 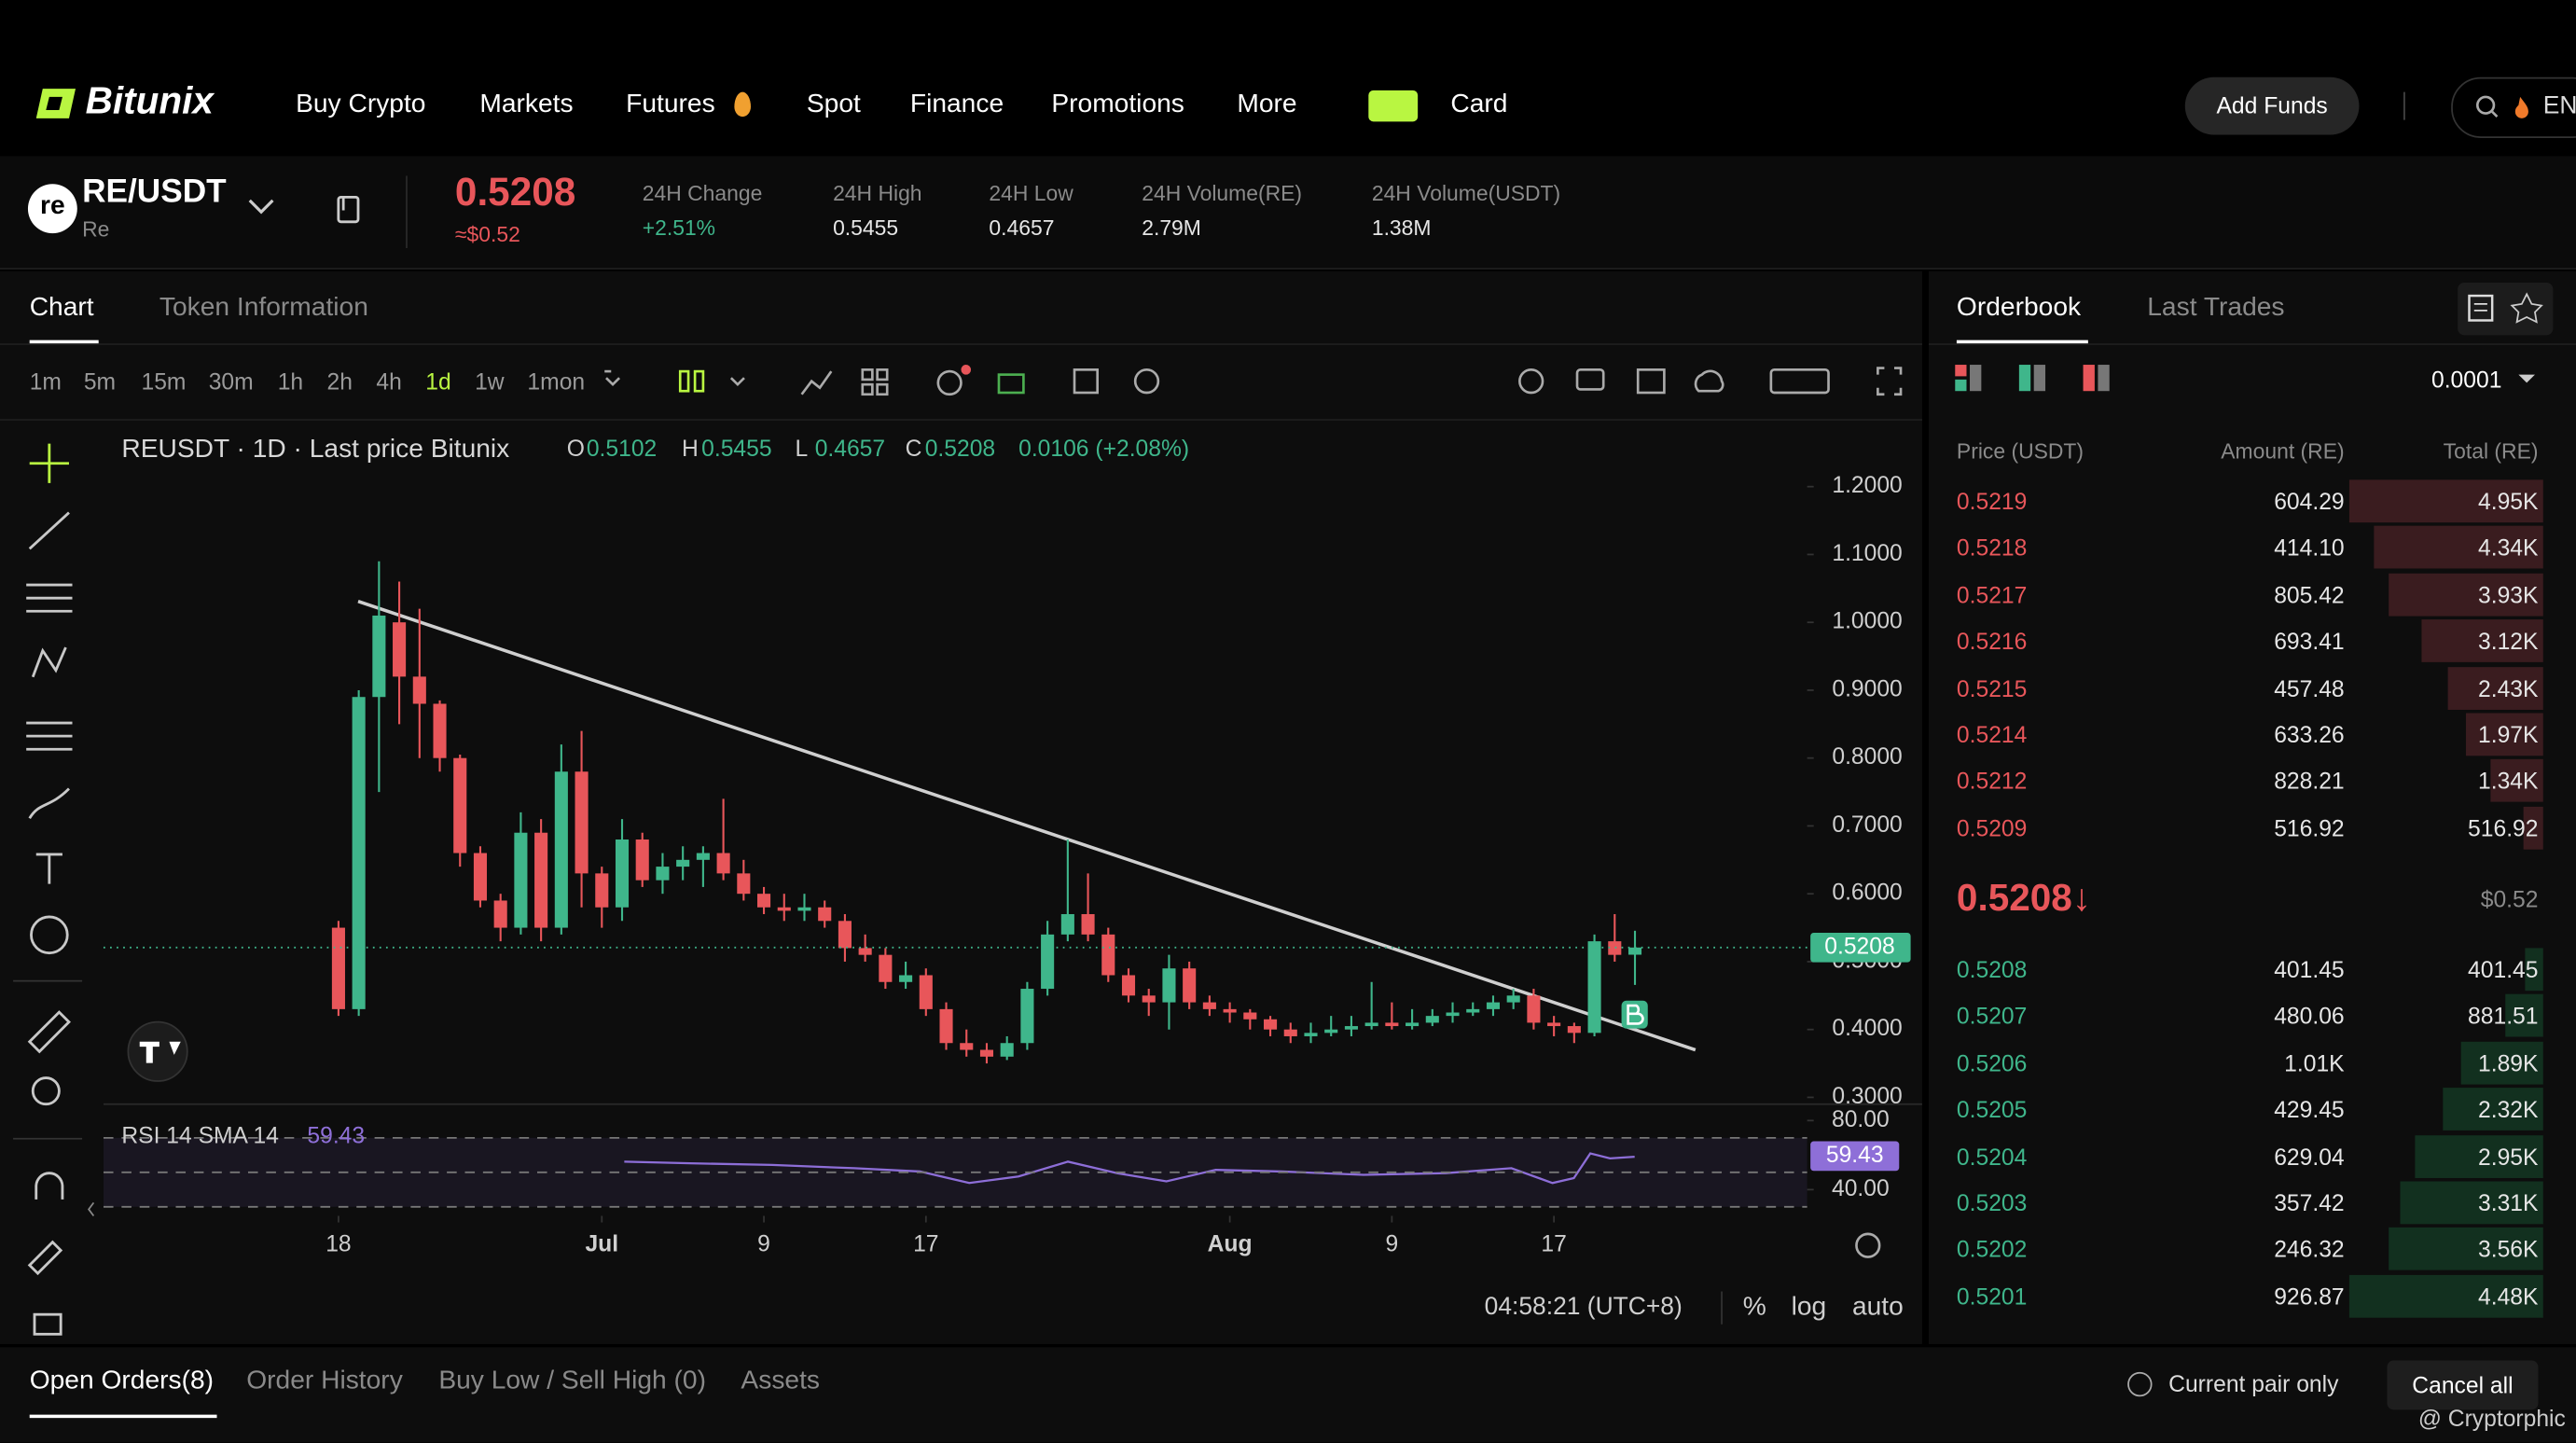 What do you see at coordinates (2216, 308) in the screenshot?
I see `orderbook-tab: Last Trades` at bounding box center [2216, 308].